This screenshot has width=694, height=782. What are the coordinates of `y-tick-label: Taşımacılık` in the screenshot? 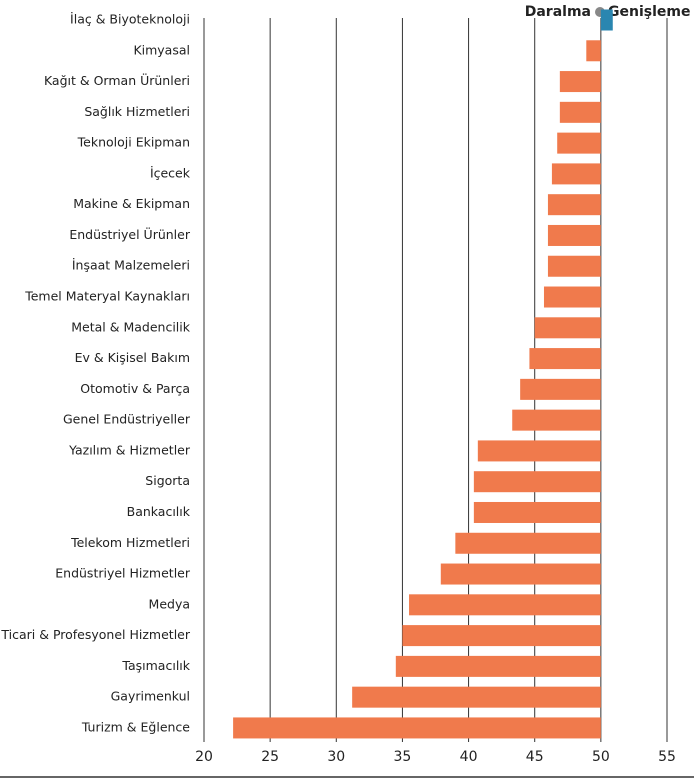 It's located at (155, 665).